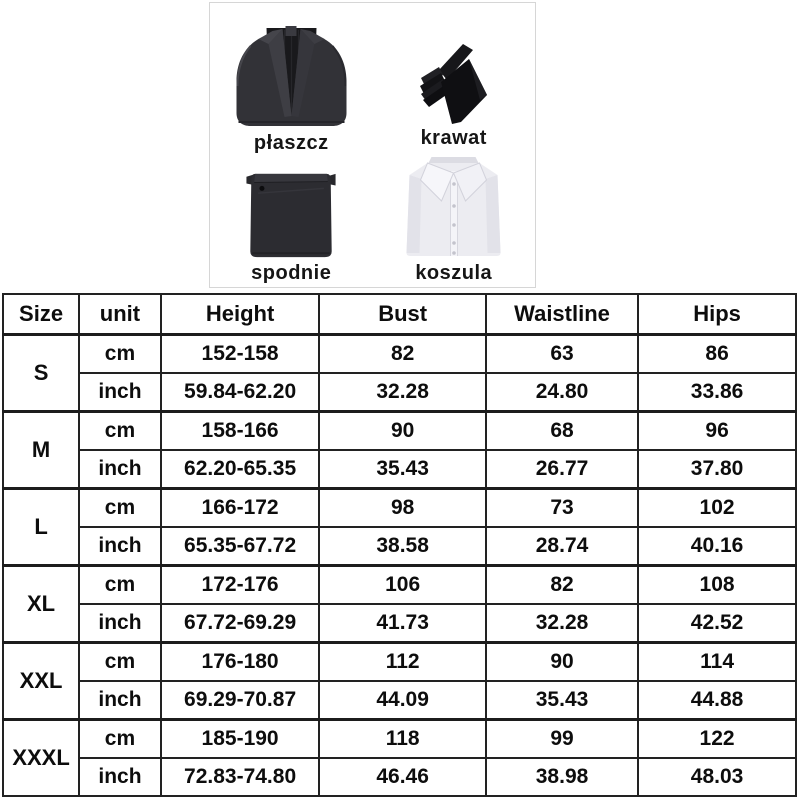 The height and width of the screenshot is (800, 800). I want to click on product-label-plaszcz: płaszcz, so click(291, 143).